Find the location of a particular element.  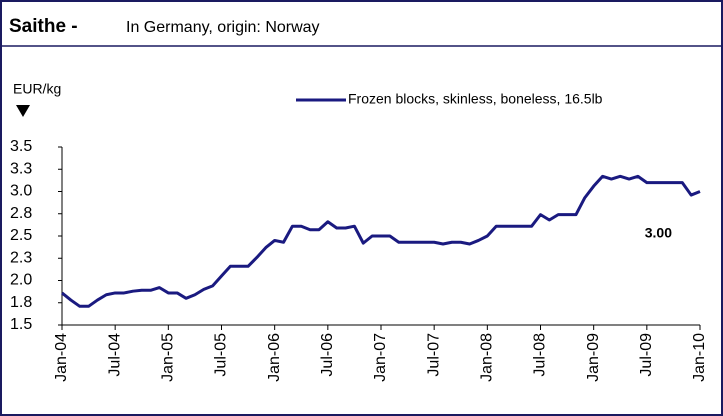

y-tick-label: 3.0 is located at coordinates (21, 191).